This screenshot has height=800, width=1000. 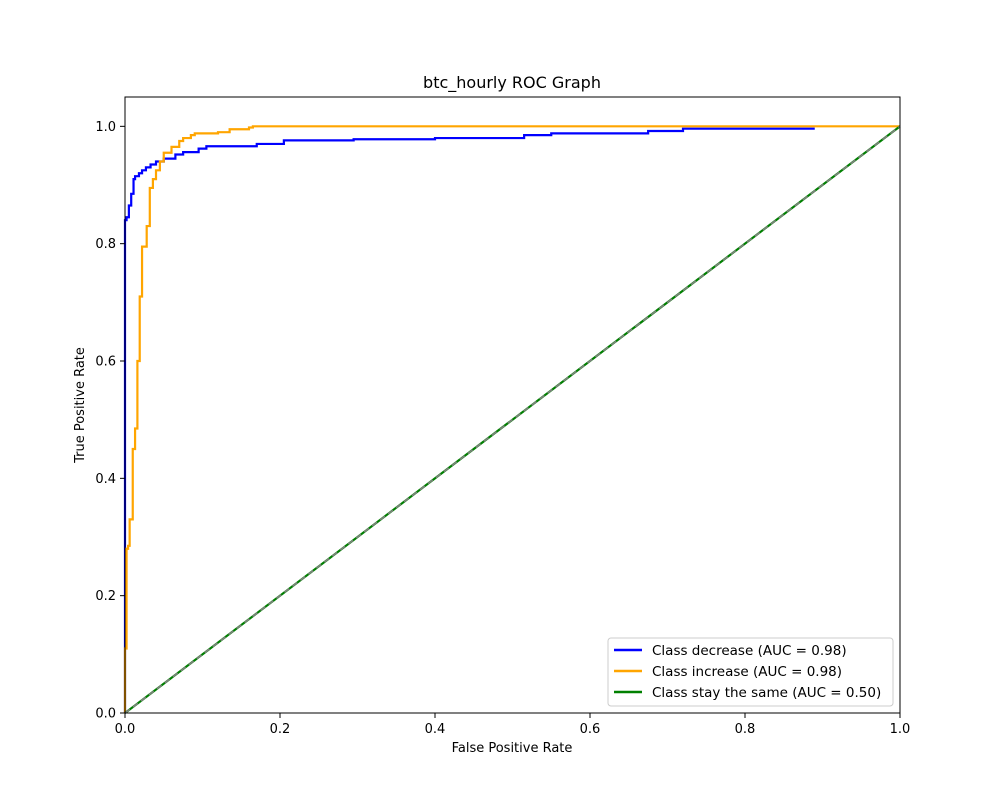 I want to click on legend-box, so click(x=750, y=672).